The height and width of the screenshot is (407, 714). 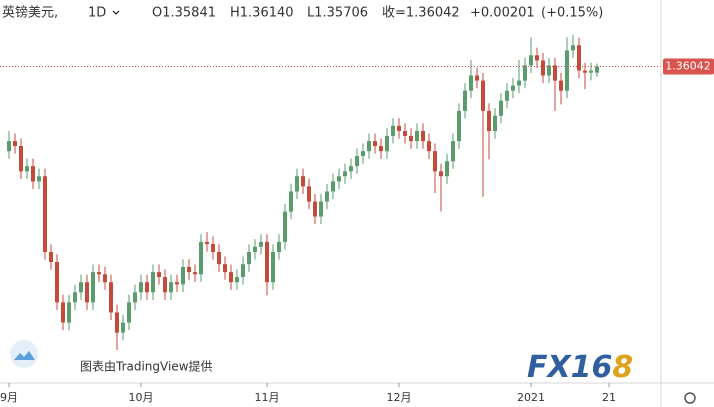 I want to click on logo-shape, so click(x=24, y=355).